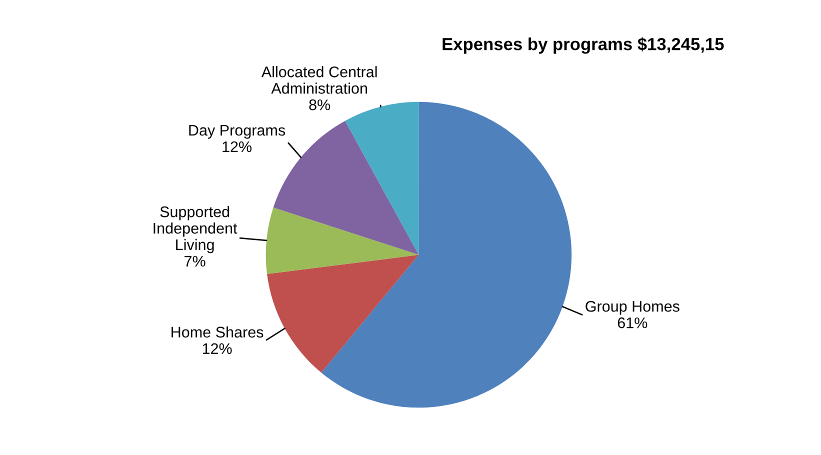 The image size is (821, 455). Describe the element at coordinates (196, 230) in the screenshot. I see `slice-label: Supported Independent Living` at that location.